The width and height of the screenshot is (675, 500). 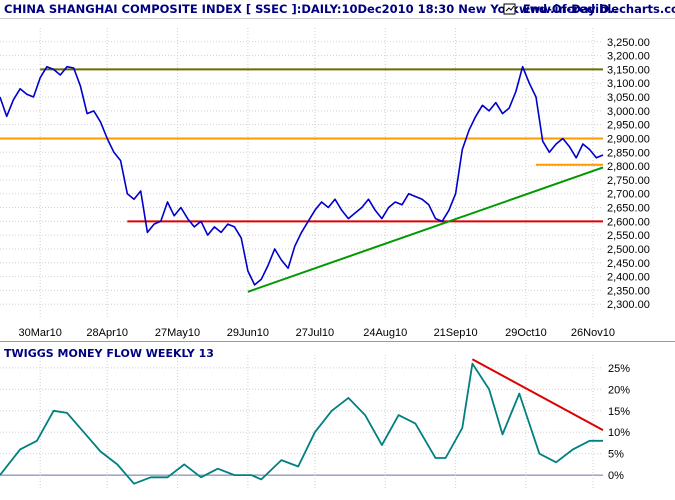 What do you see at coordinates (619, 390) in the screenshot?
I see `indicator-y-tick-label: 20%` at bounding box center [619, 390].